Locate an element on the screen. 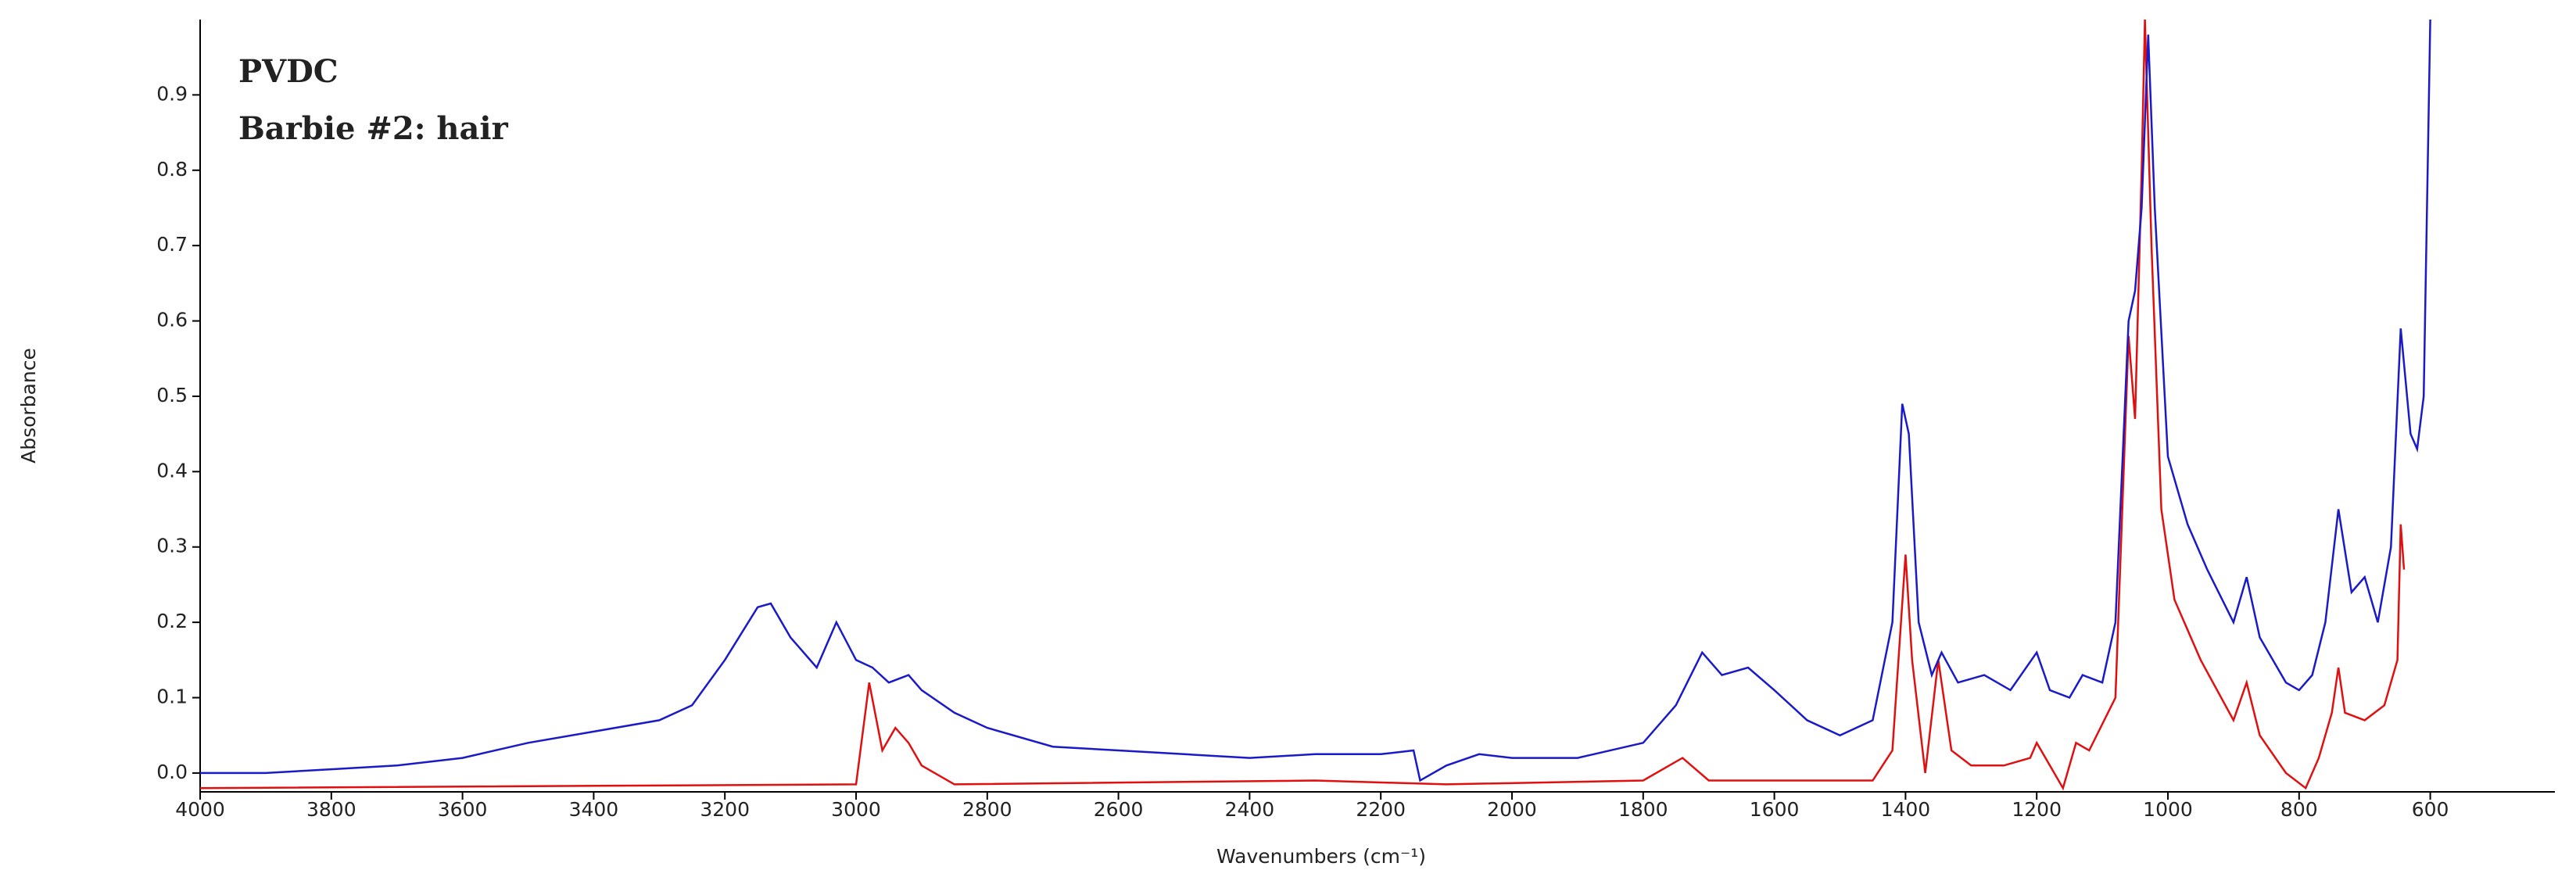 The width and height of the screenshot is (2576, 888). y-tick-label: 0.7 is located at coordinates (172, 244).